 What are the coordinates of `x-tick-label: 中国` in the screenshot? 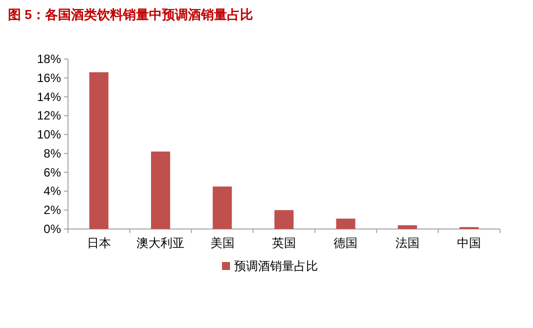 It's located at (469, 243).